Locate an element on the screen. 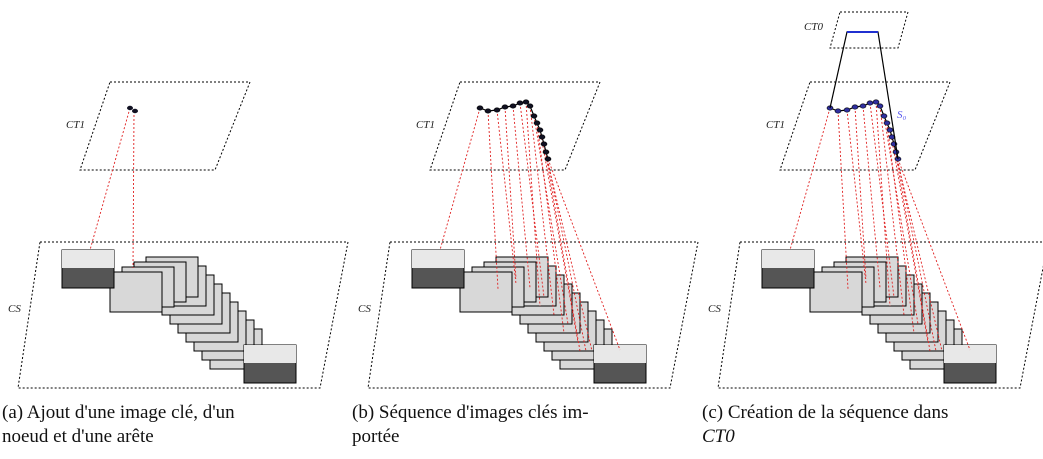 This screenshot has width=1043, height=459. upper-plane is located at coordinates (869, 30).